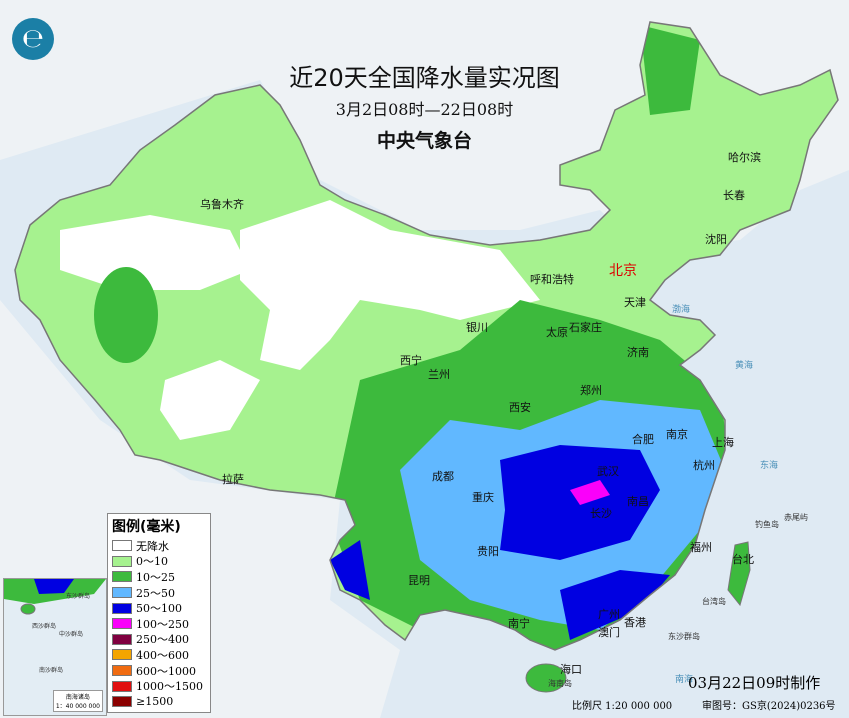  What do you see at coordinates (77, 697) in the screenshot?
I see `inset-title: 南海诸岛` at bounding box center [77, 697].